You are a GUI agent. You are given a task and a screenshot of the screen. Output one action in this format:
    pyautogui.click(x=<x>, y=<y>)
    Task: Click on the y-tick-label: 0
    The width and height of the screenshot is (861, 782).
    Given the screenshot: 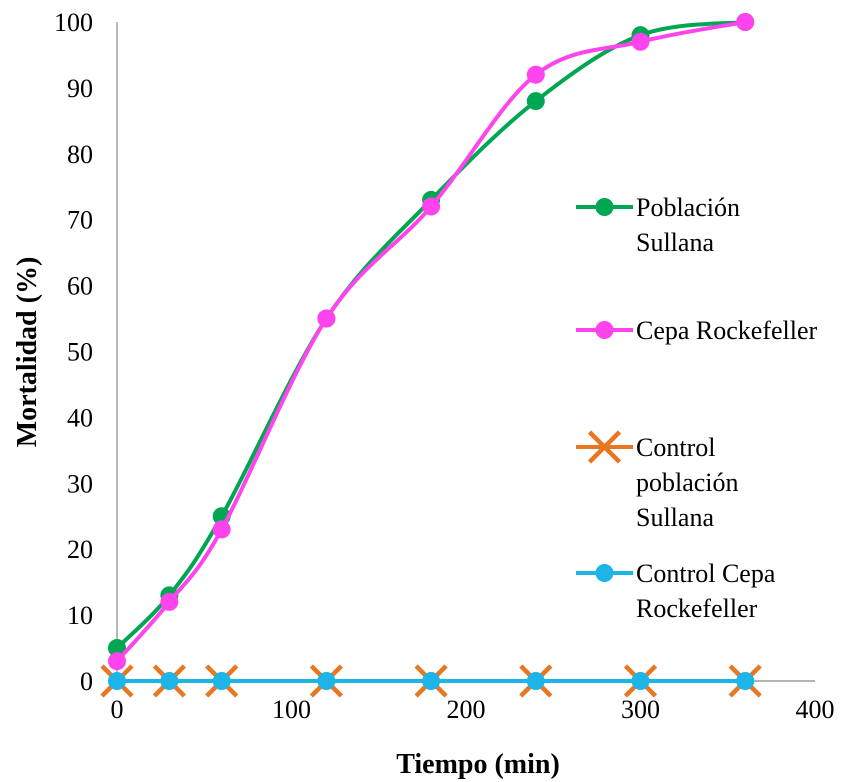 What is the action you would take?
    pyautogui.click(x=86, y=681)
    